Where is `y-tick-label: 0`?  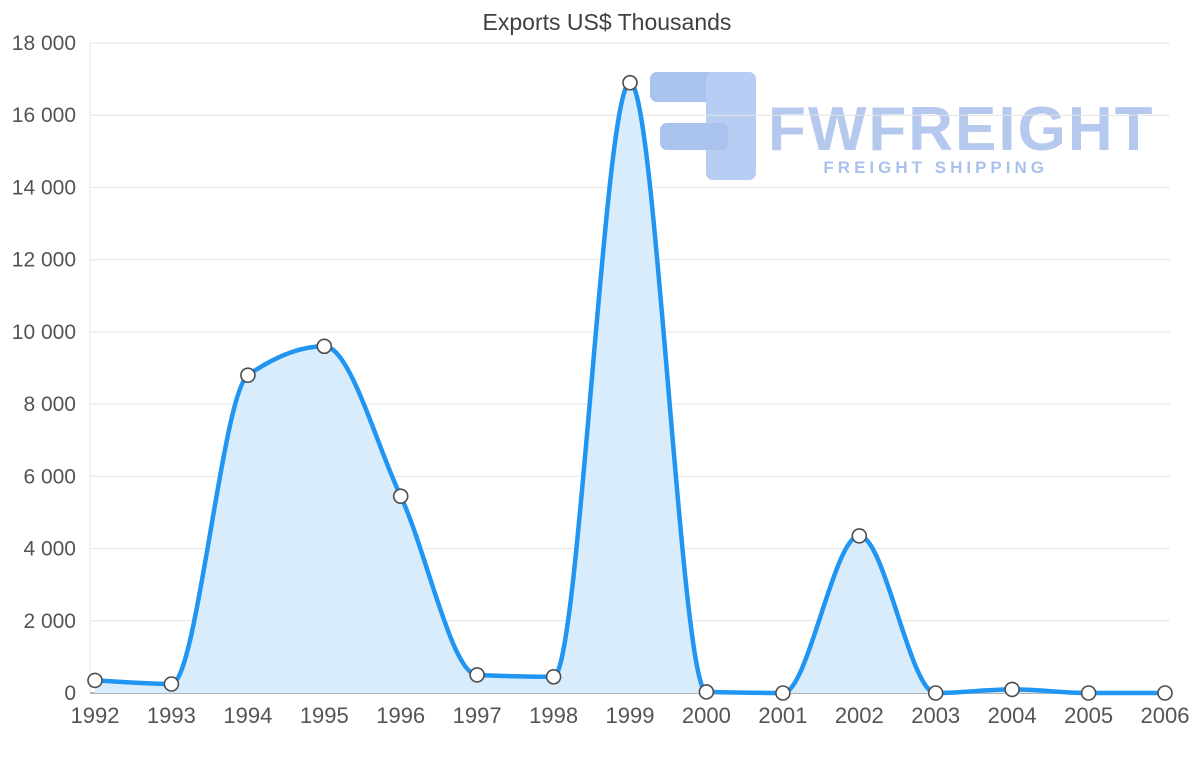 y-tick-label: 0 is located at coordinates (70, 693).